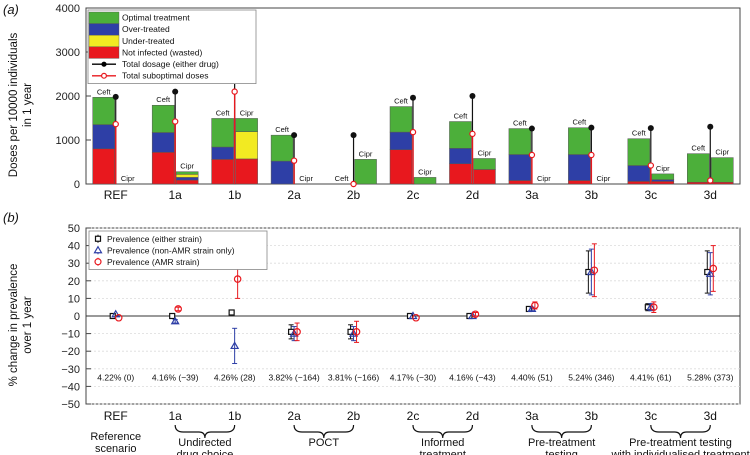  What do you see at coordinates (294, 416) in the screenshot?
I see `category-label-b: 2a` at bounding box center [294, 416].